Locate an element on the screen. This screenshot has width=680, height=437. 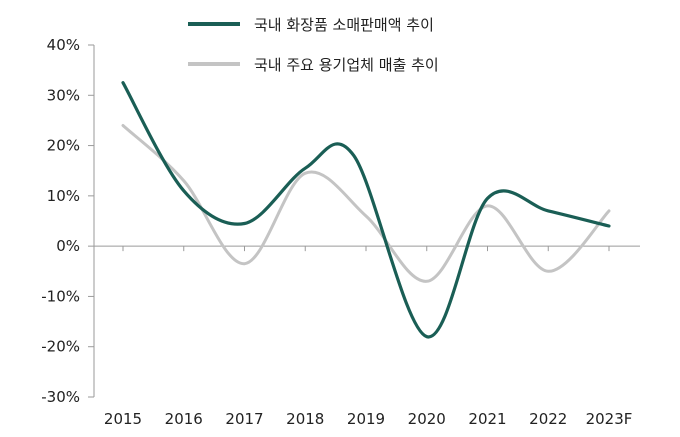
legend: 국내 화장품 소매판매액 추이 국내 주요 용기업체 매출 추이 is located at coordinates (313, 45).